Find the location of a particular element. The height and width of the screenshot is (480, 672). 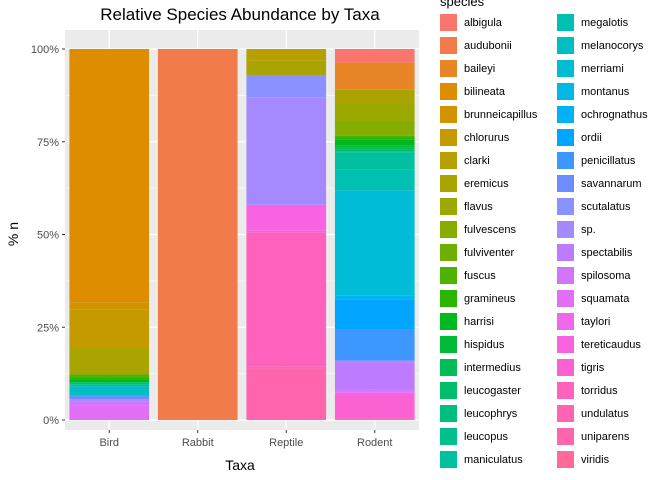

y-tick-label: 50% is located at coordinates (48, 236).